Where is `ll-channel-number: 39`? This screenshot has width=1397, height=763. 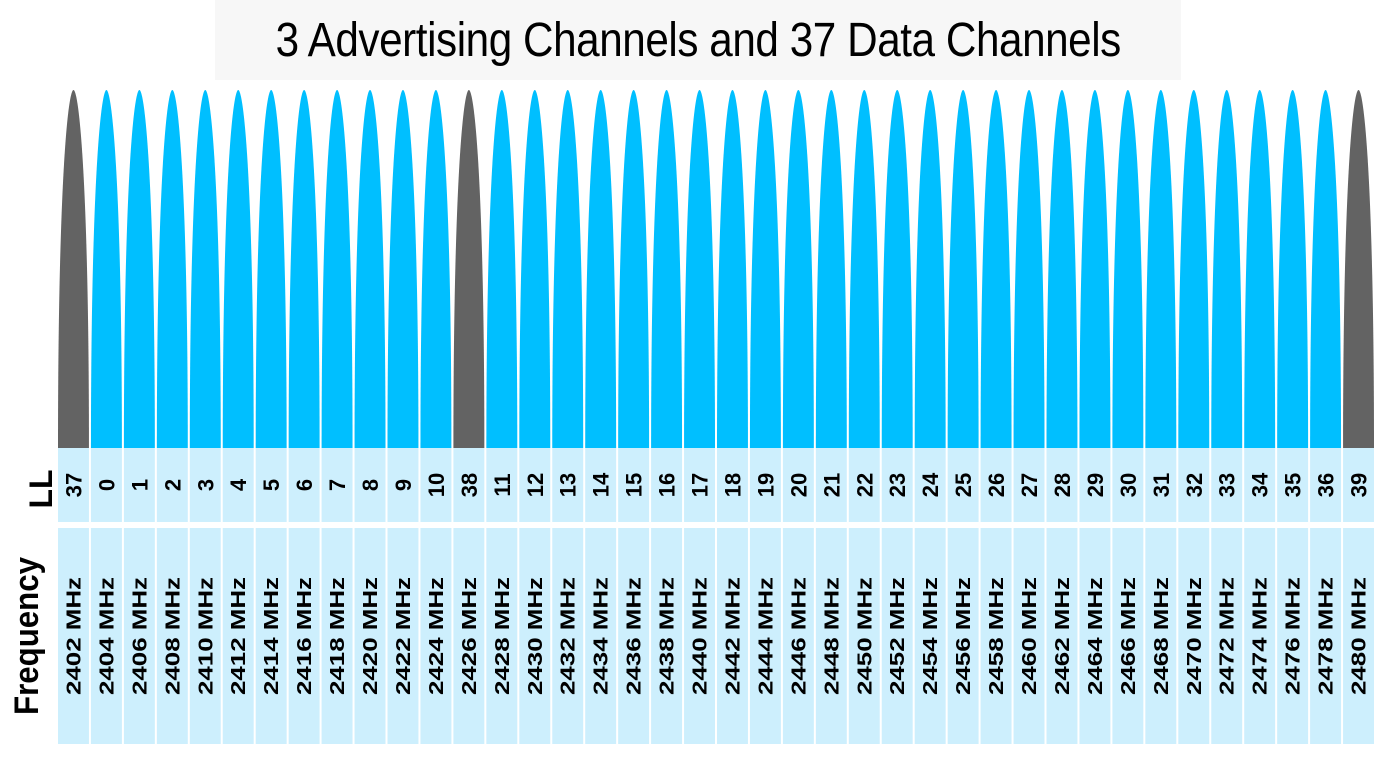 ll-channel-number: 39 is located at coordinates (1359, 485).